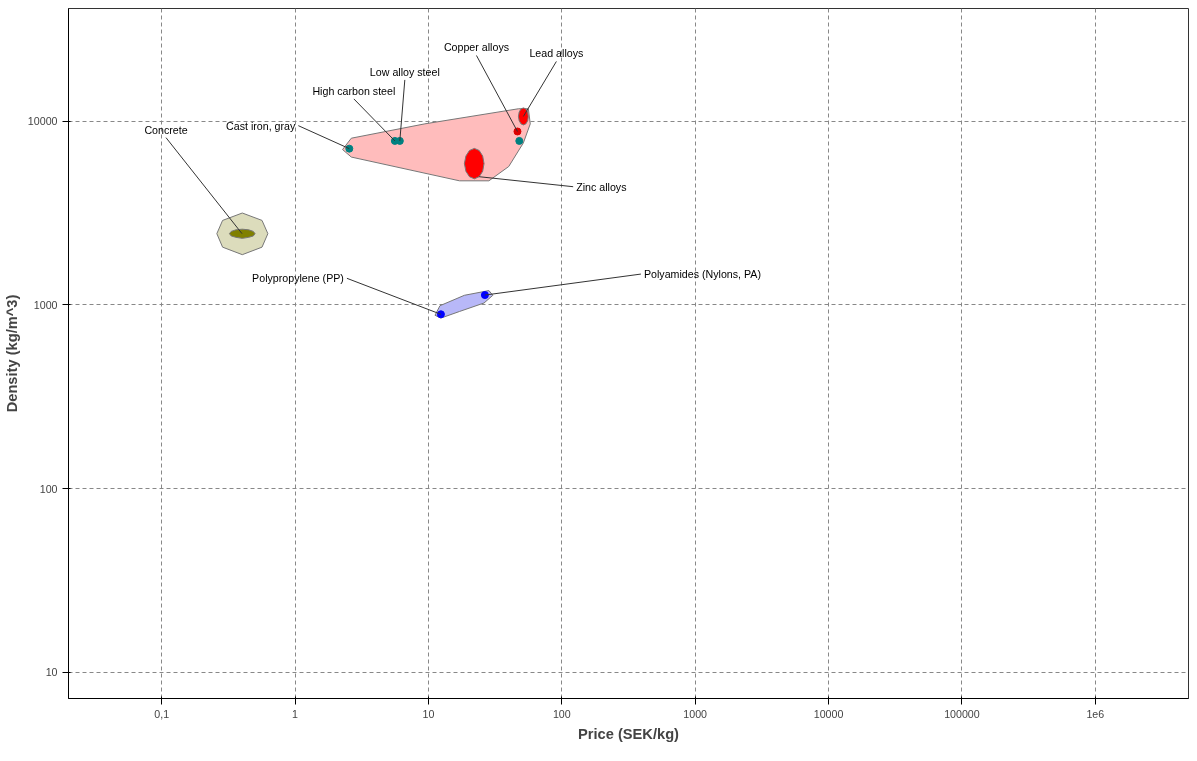  What do you see at coordinates (702, 274) in the screenshot?
I see `annotation: Polyamides (Nylons, PA)` at bounding box center [702, 274].